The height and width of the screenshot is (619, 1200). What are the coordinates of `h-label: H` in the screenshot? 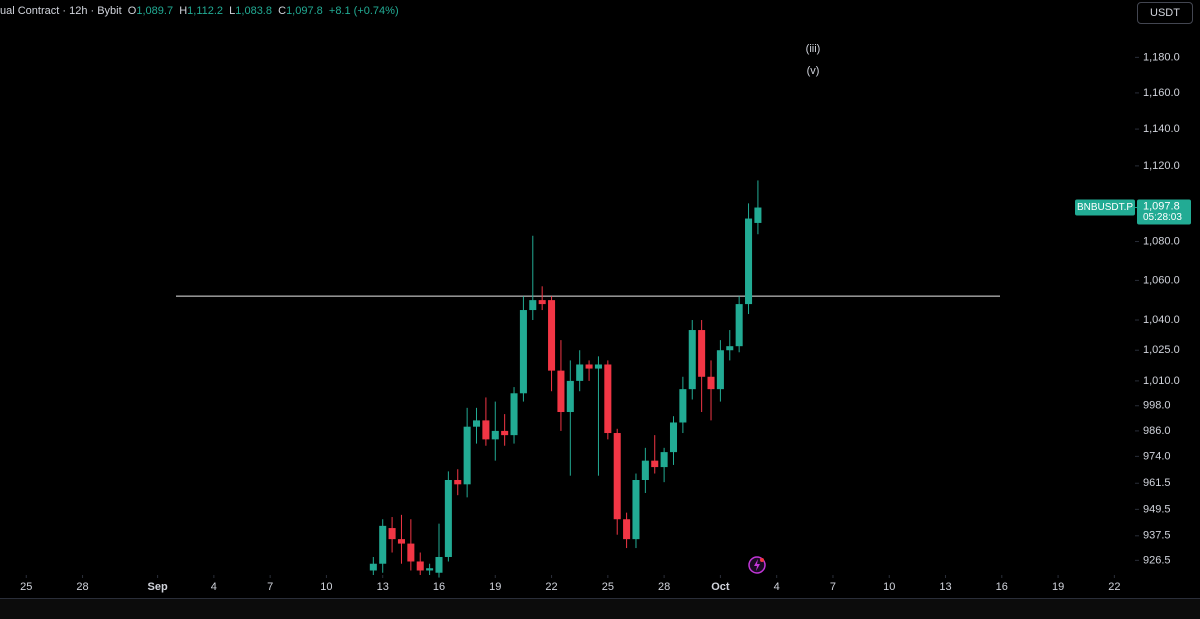 It's located at (183, 11).